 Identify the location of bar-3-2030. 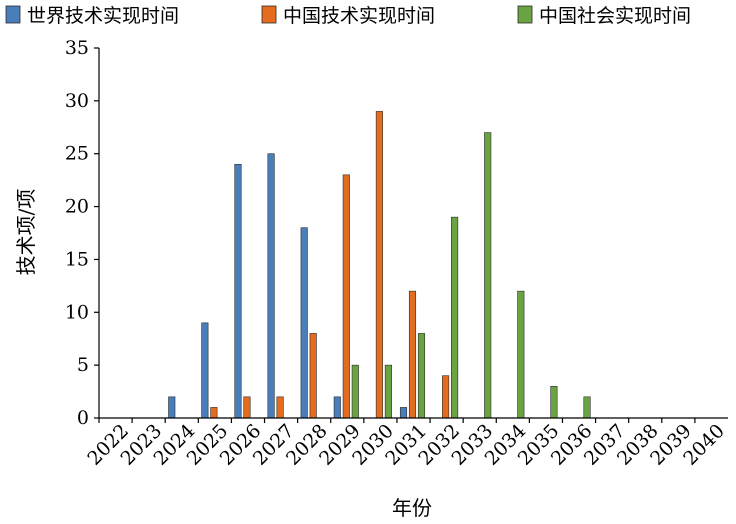
(388, 391).